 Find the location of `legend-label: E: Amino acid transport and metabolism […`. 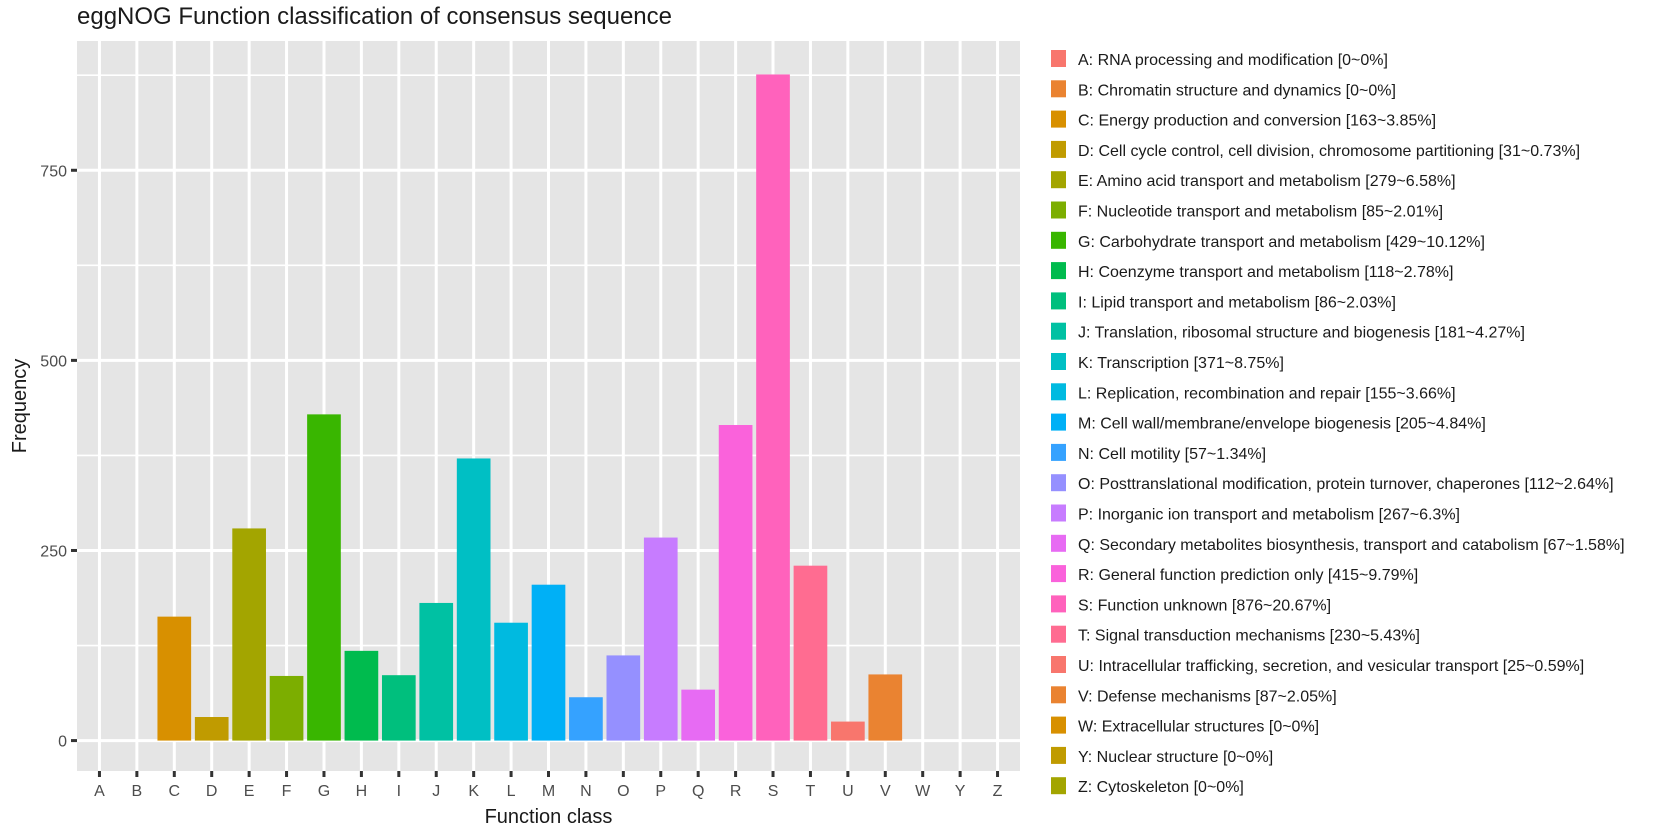

legend-label: E: Amino acid transport and metabolism [… is located at coordinates (1267, 181).